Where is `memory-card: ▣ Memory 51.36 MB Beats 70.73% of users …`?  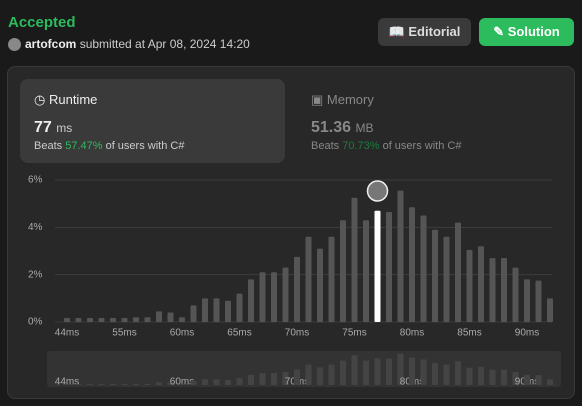
memory-card: ▣ Memory 51.36 MB Beats 70.73% of users … is located at coordinates (429, 121).